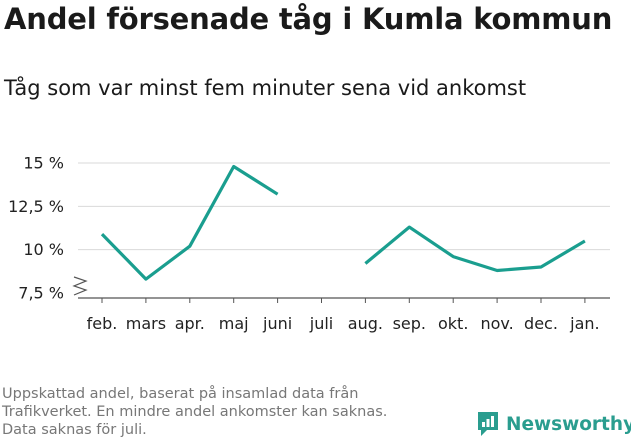 The width and height of the screenshot is (631, 439). I want to click on x-tick-label: juni, so click(277, 323).